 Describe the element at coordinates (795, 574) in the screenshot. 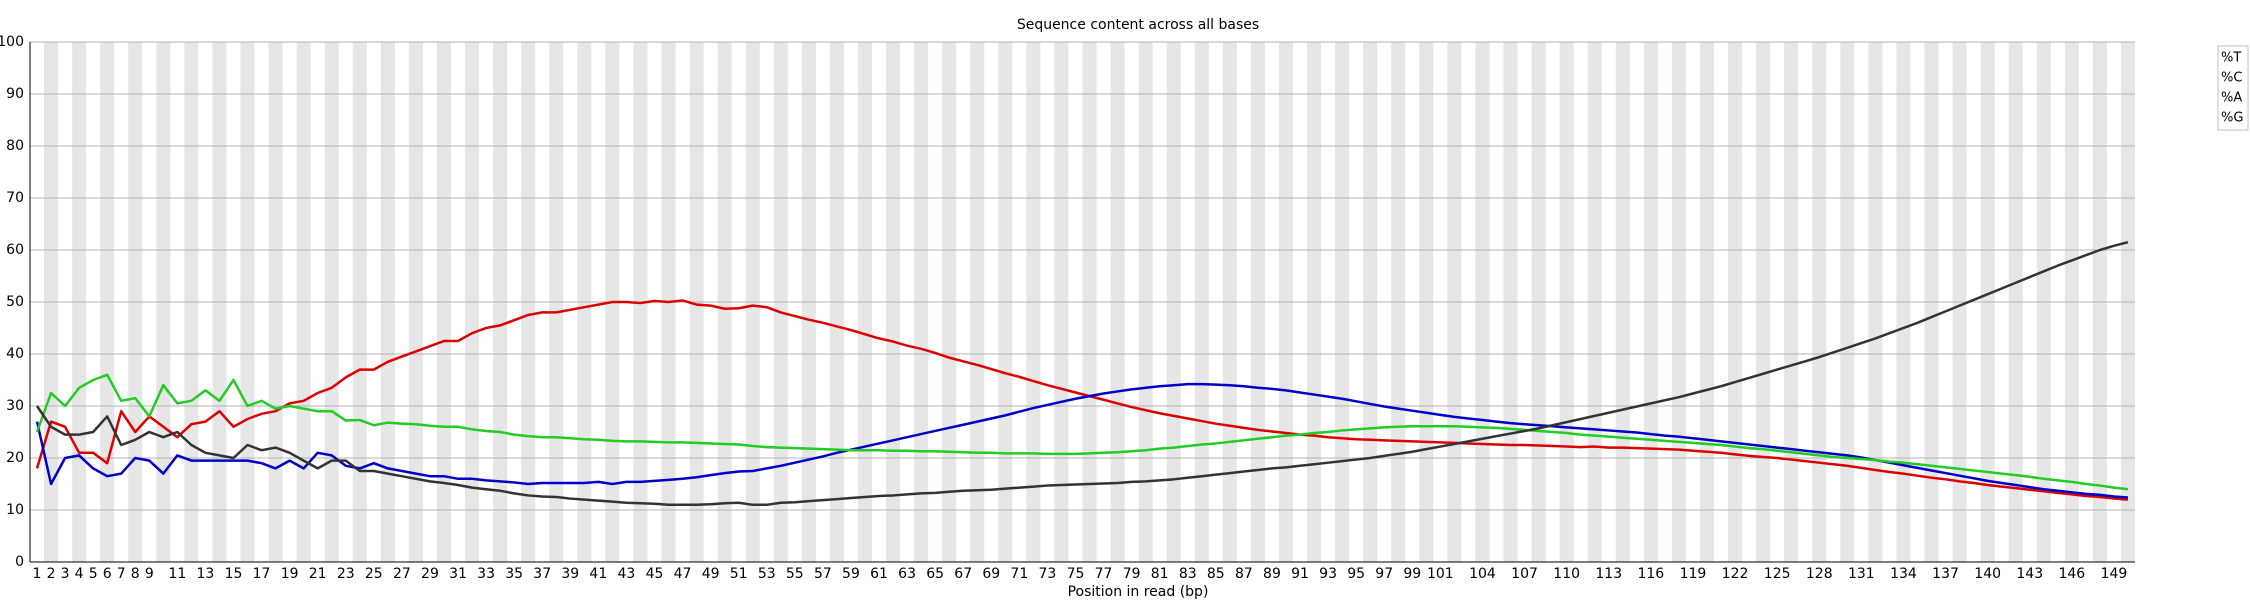

I see `x-tick-label: 55` at that location.